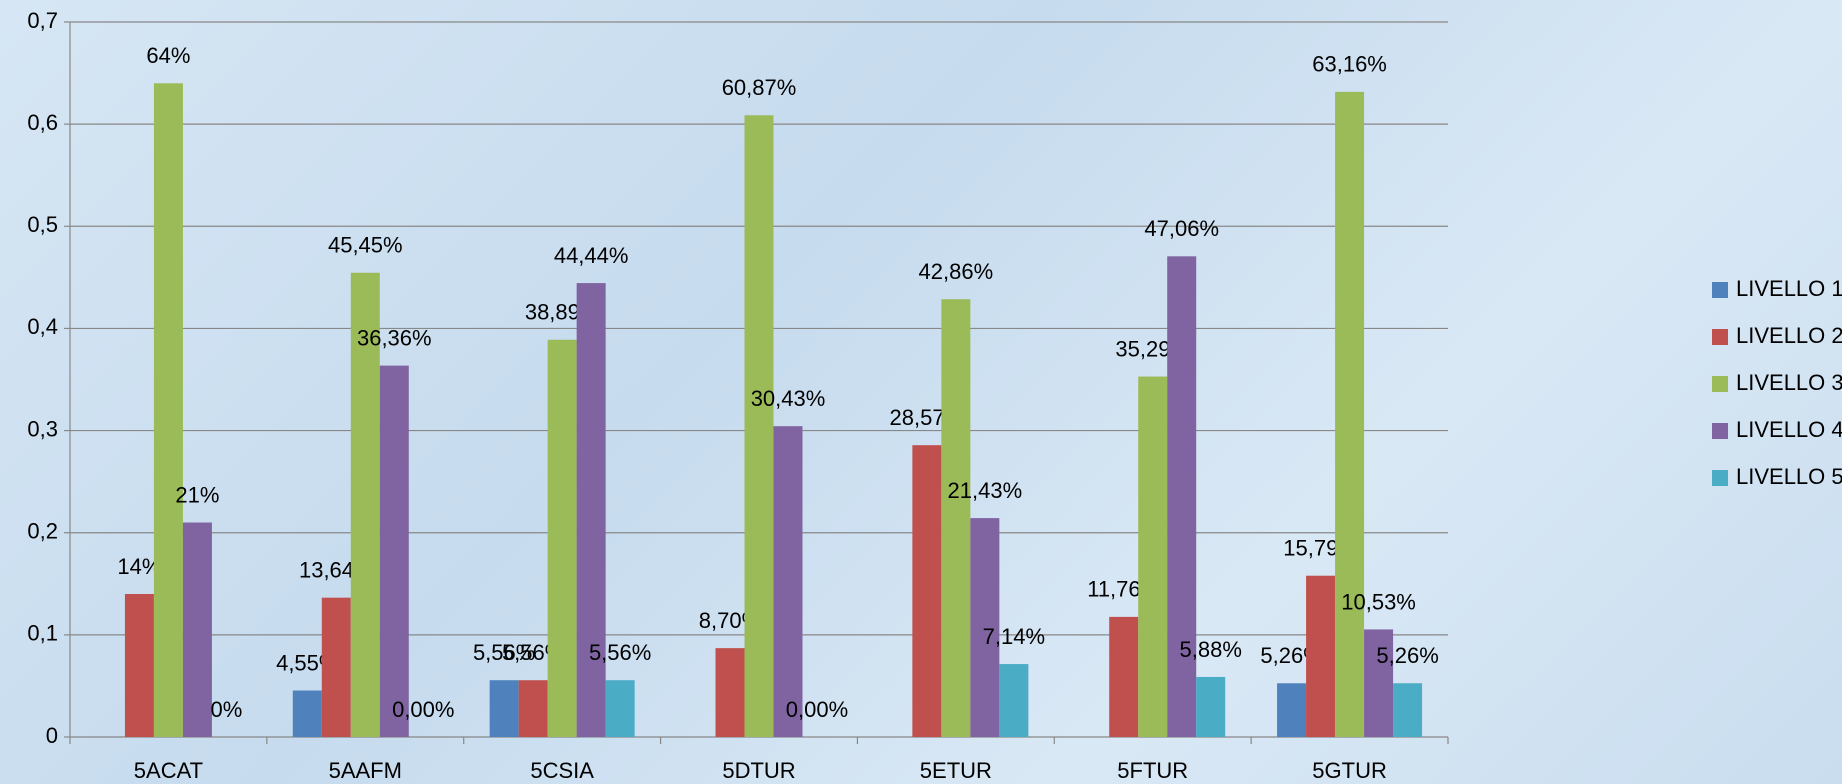 Image resolution: width=1842 pixels, height=784 pixels. I want to click on y-tick-label: 0,7, so click(42, 20).